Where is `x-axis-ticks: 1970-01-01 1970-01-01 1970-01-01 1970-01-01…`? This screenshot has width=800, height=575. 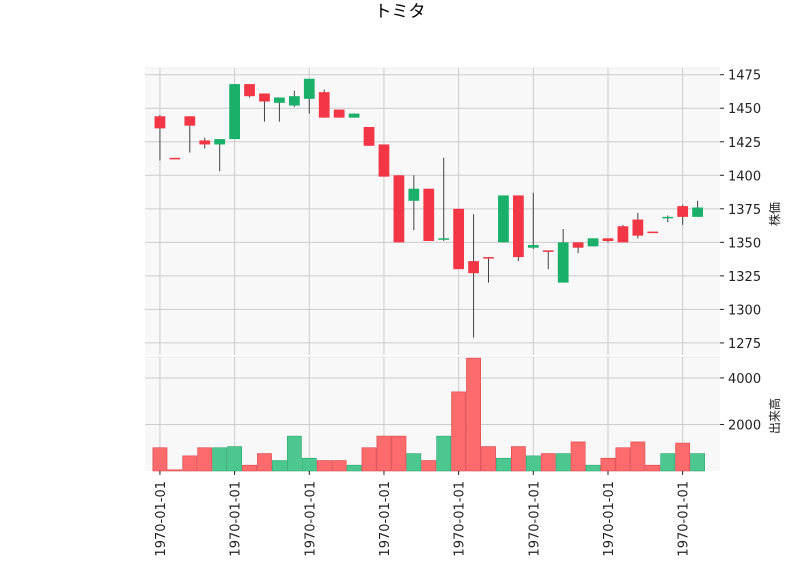
x-axis-ticks: 1970-01-01 1970-01-01 1970-01-01 1970-01-01… is located at coordinates (423, 514).